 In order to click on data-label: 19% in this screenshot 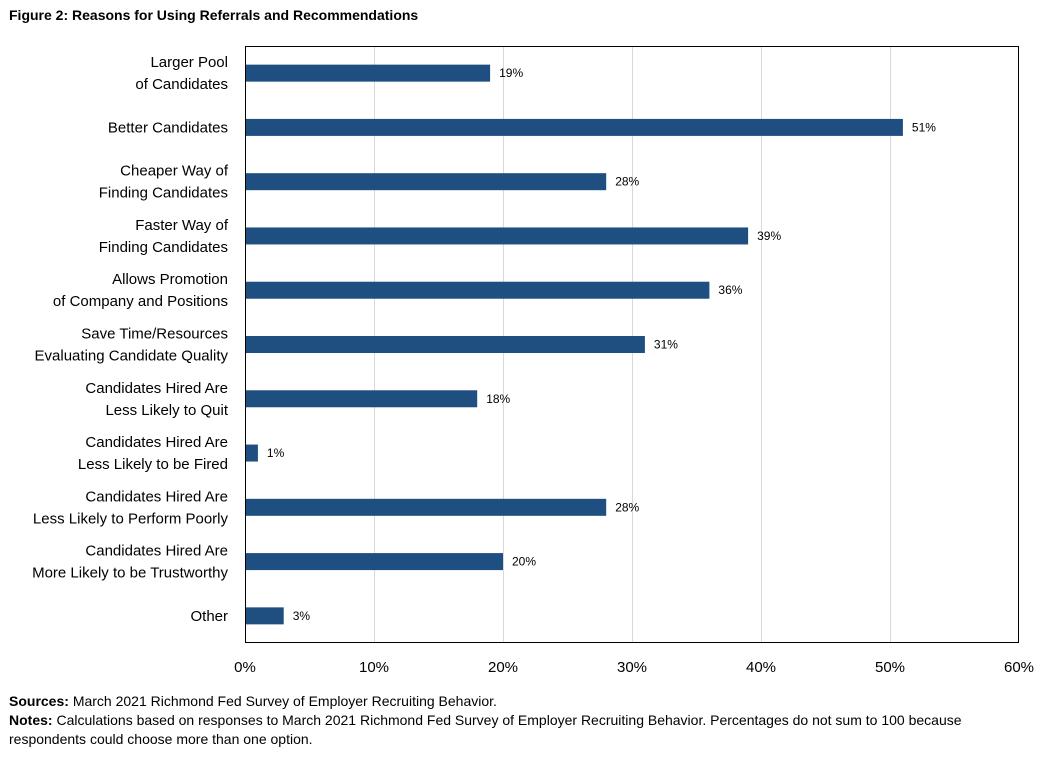, I will do `click(511, 73)`.